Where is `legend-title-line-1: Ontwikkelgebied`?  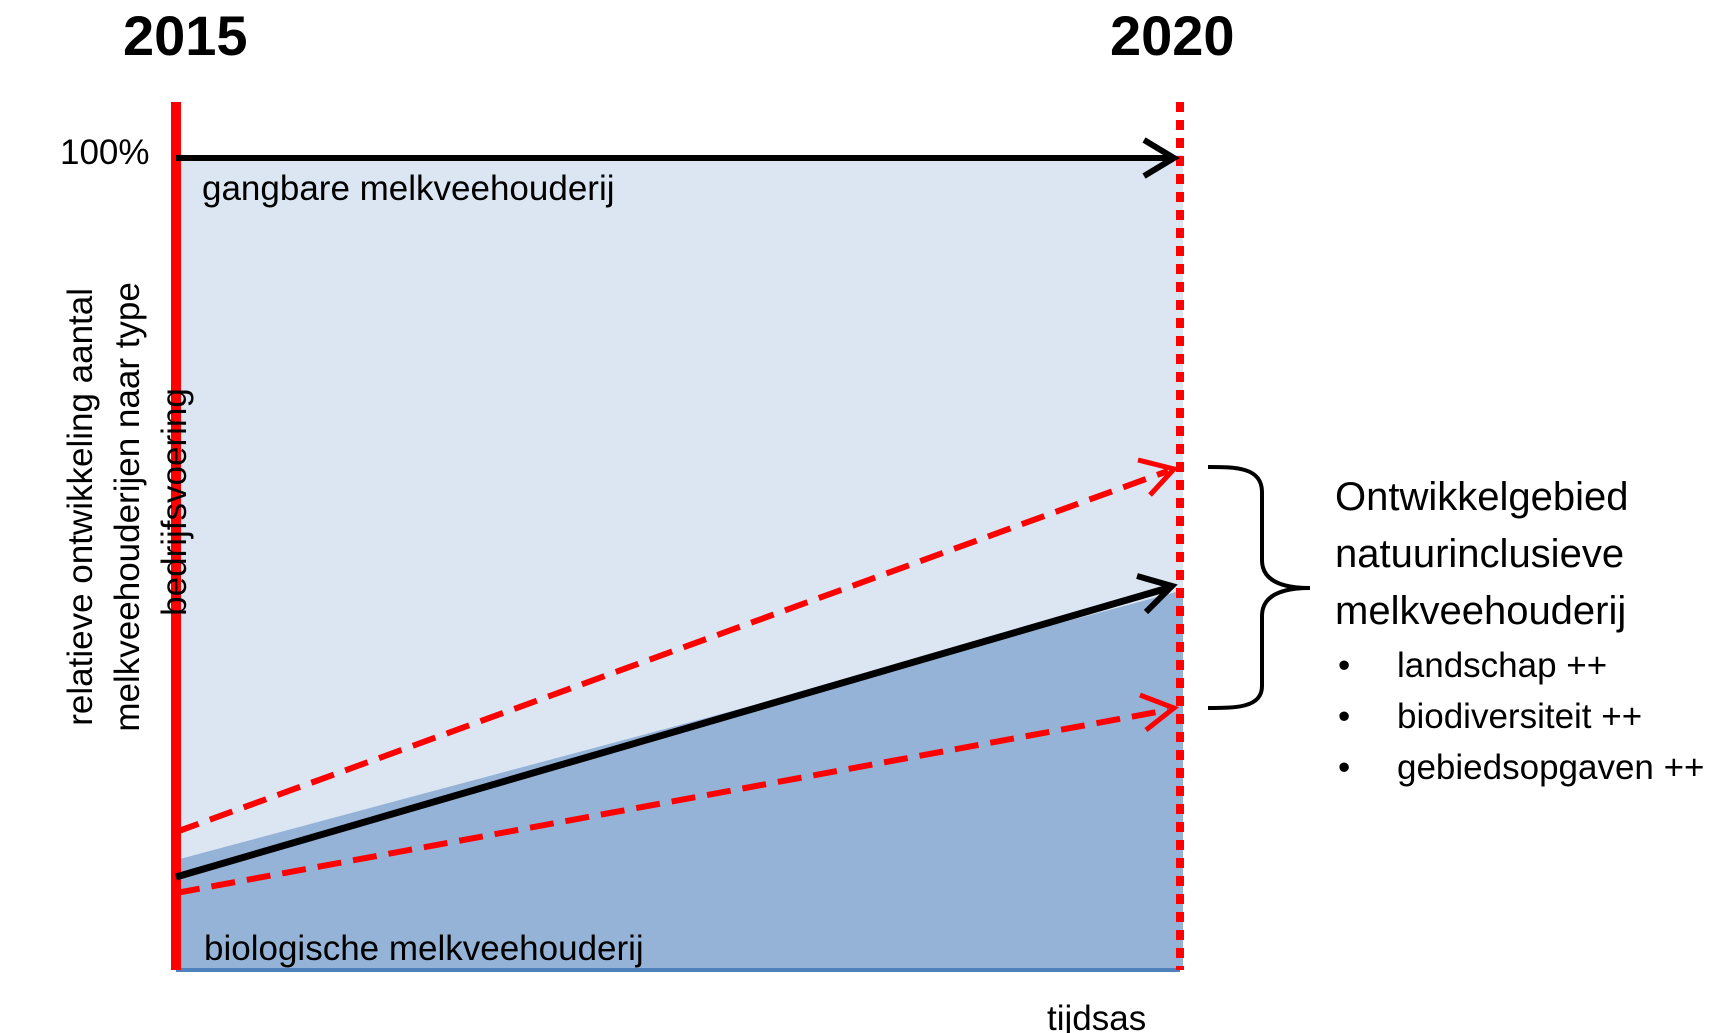
legend-title-line-1: Ontwikkelgebied is located at coordinates (1482, 497).